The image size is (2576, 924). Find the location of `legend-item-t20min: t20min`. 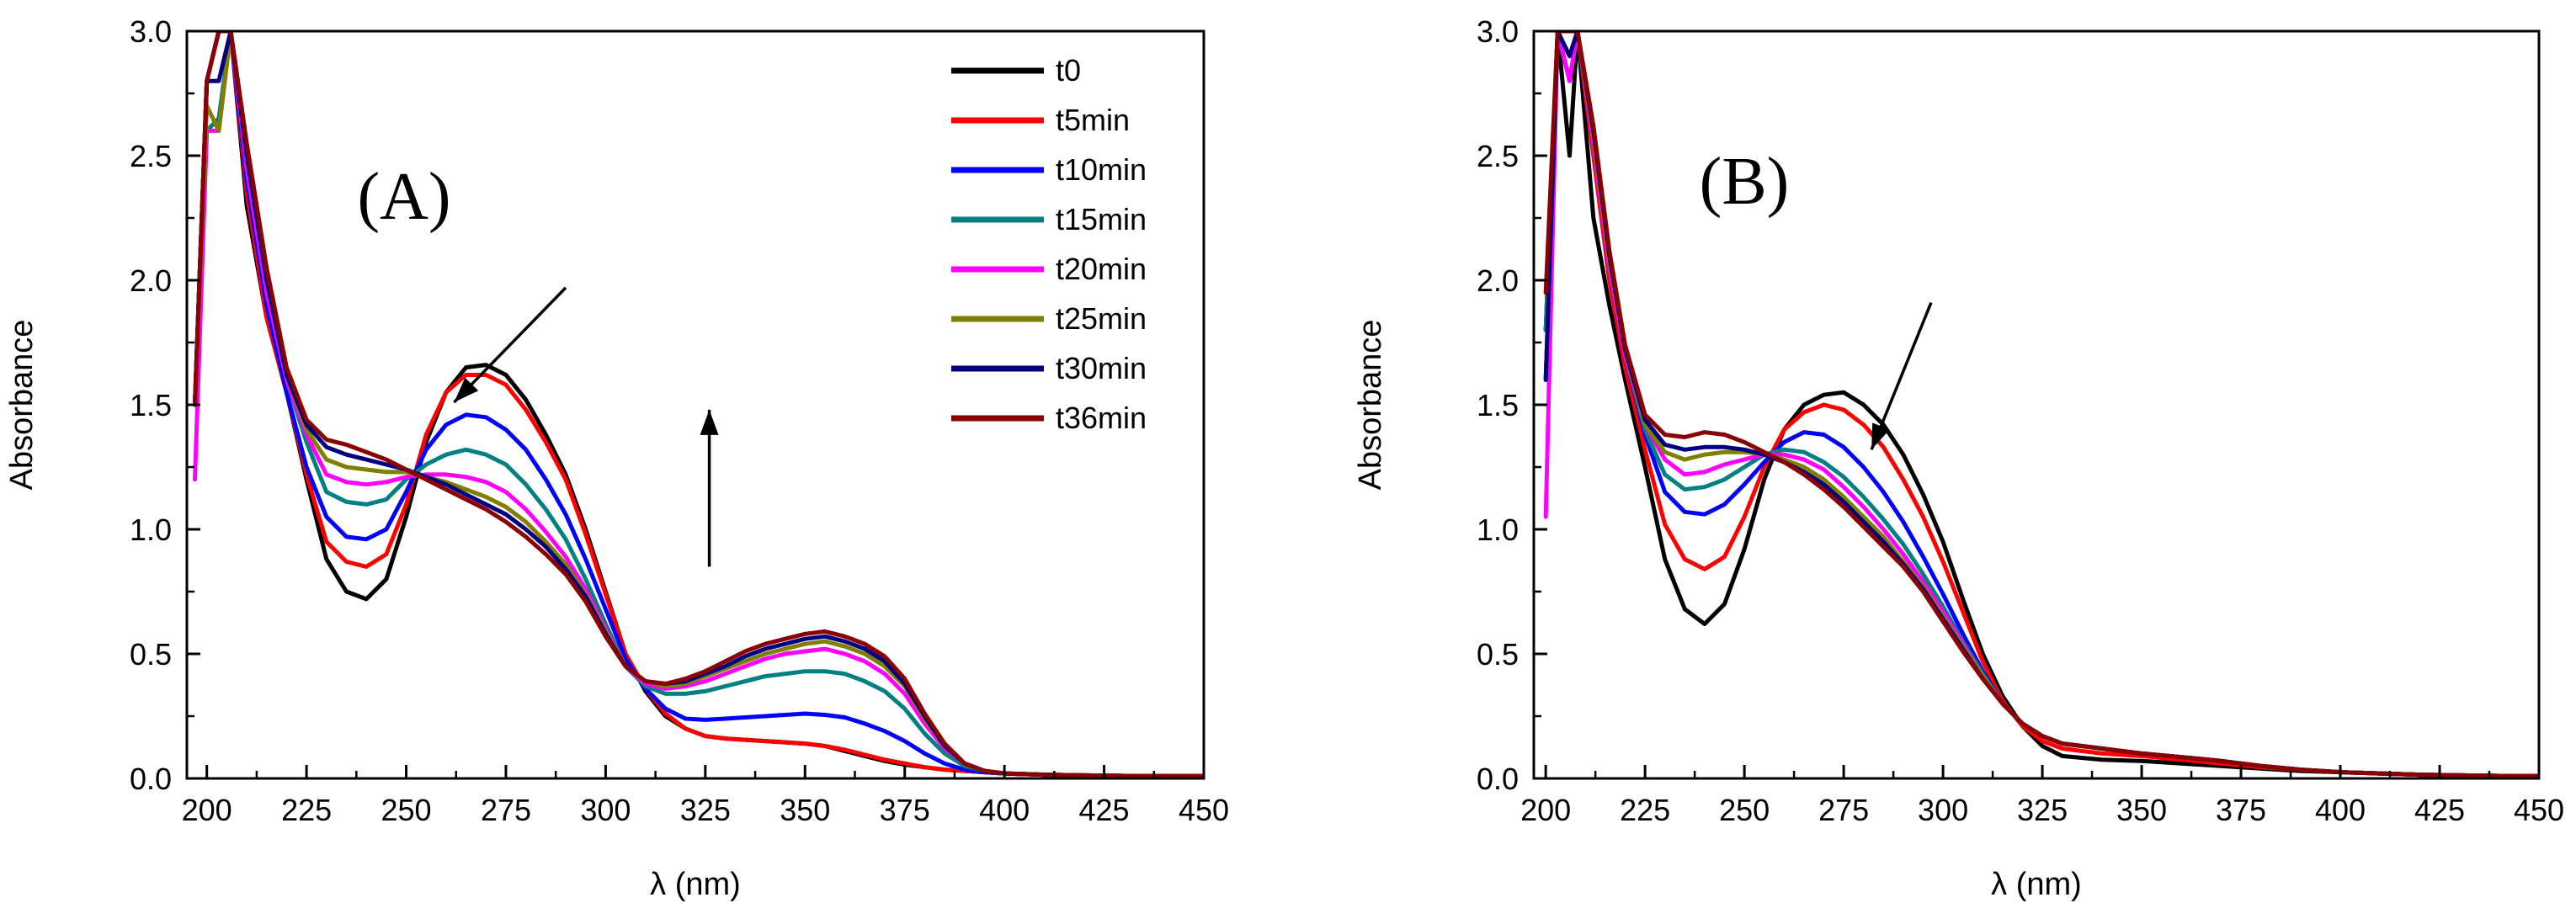

legend-item-t20min: t20min is located at coordinates (1049, 269).